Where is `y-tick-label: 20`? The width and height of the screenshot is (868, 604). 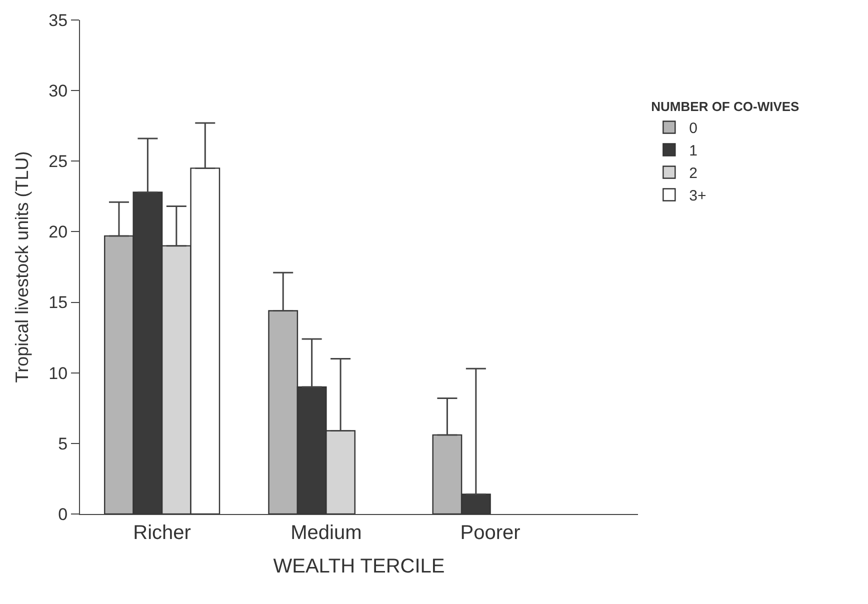
y-tick-label: 20 is located at coordinates (58, 232).